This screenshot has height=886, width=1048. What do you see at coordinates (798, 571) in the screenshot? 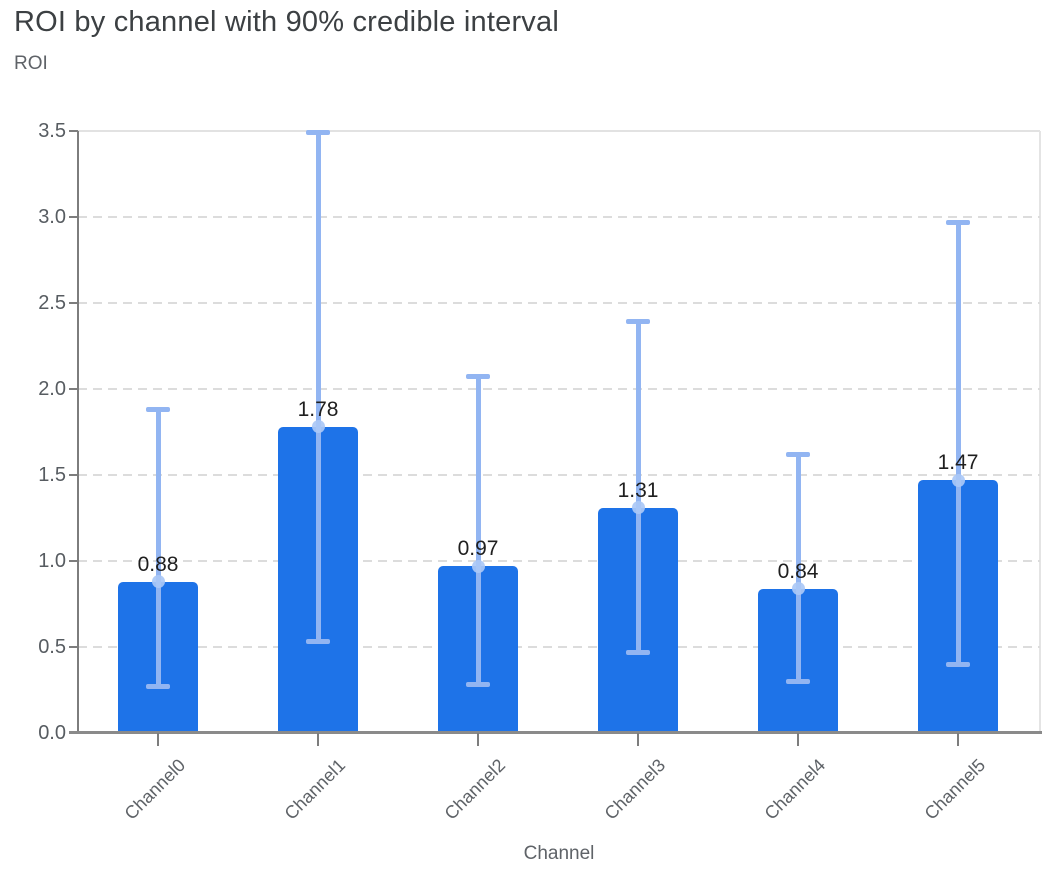
I see `value-label: 0.84` at bounding box center [798, 571].